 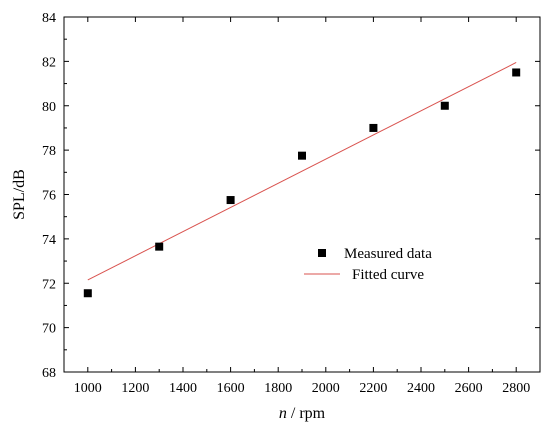 What do you see at coordinates (49, 62) in the screenshot?
I see `y-tick-label: 82` at bounding box center [49, 62].